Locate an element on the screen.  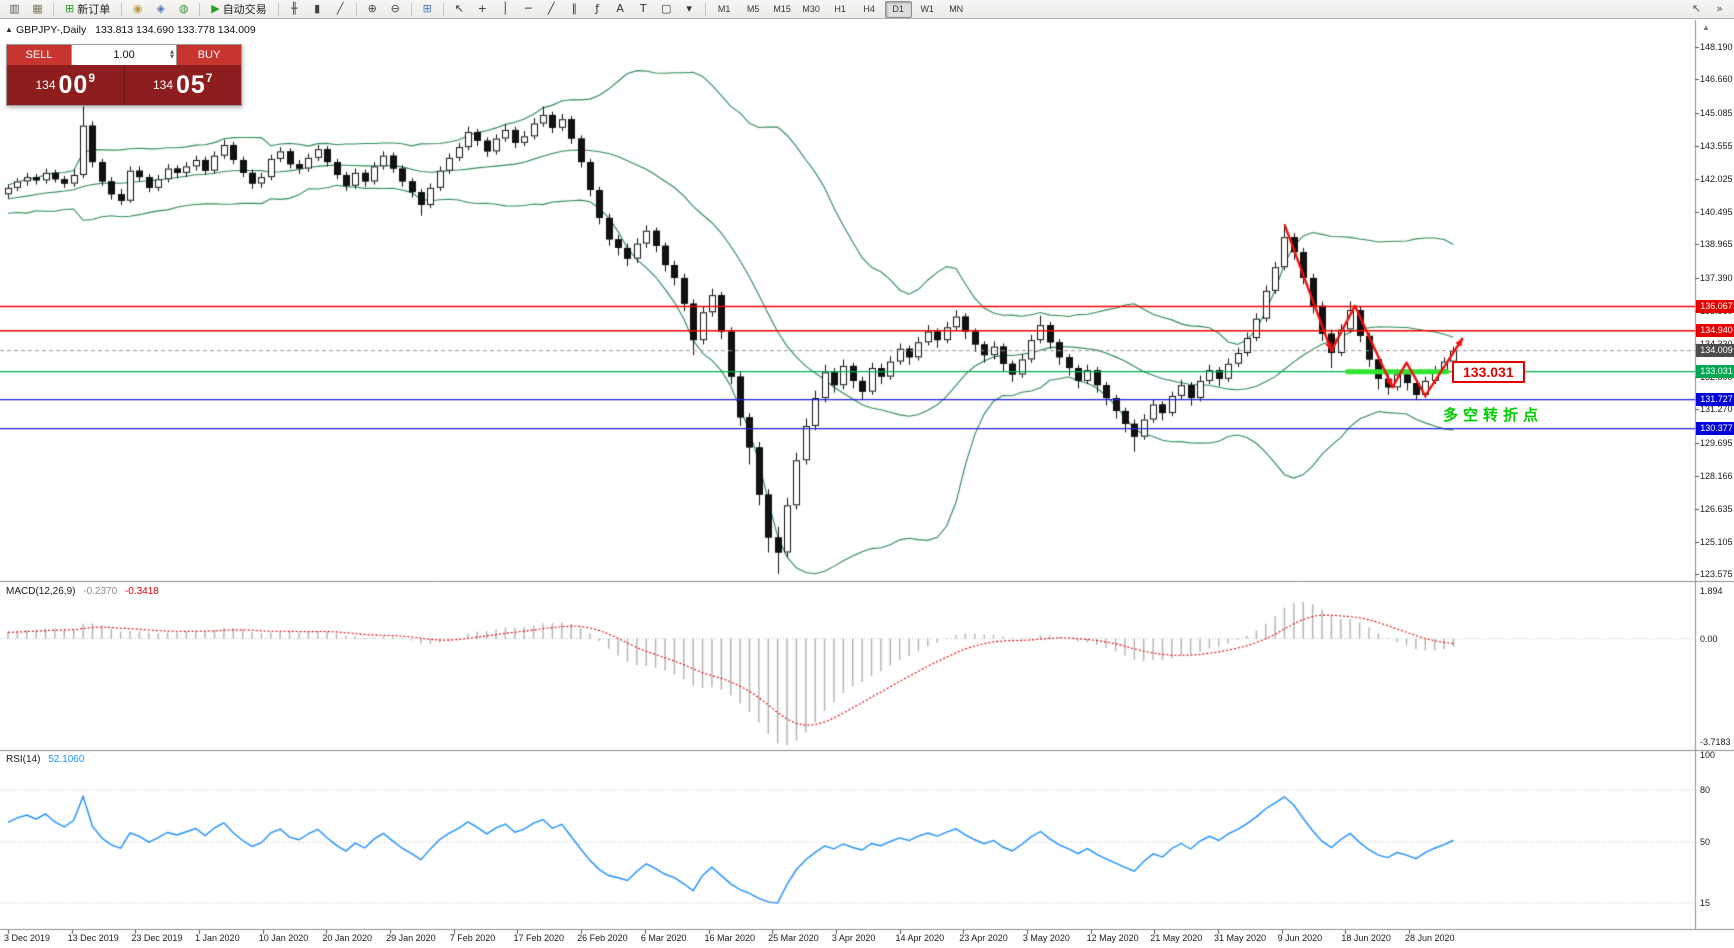
price-axis-label: 128.166 is located at coordinates (1716, 476).